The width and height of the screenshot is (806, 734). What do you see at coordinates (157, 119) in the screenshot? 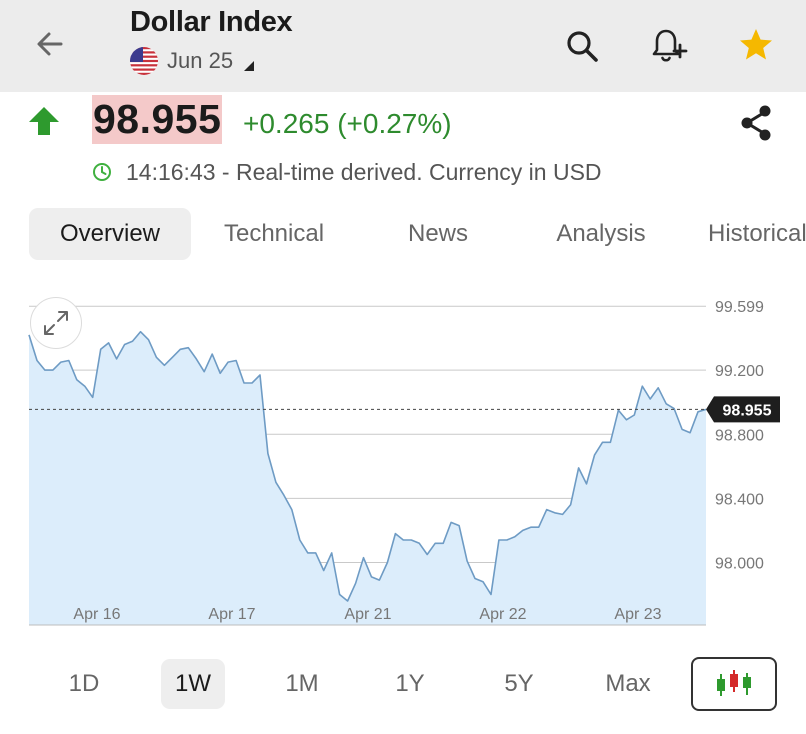
I see `last-price: 98.955` at bounding box center [157, 119].